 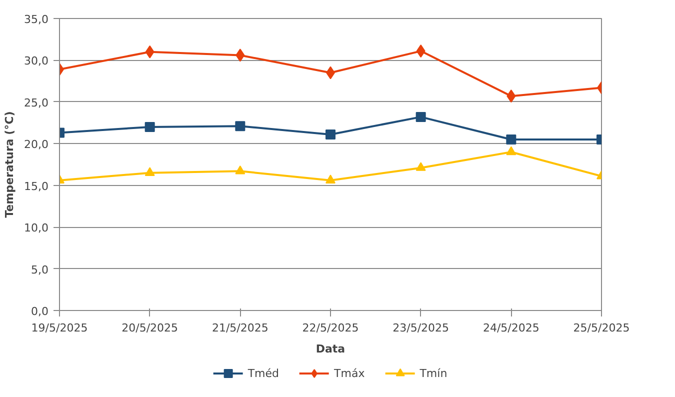 I want to click on x-tick-label: 22/5/2025, so click(x=330, y=328).